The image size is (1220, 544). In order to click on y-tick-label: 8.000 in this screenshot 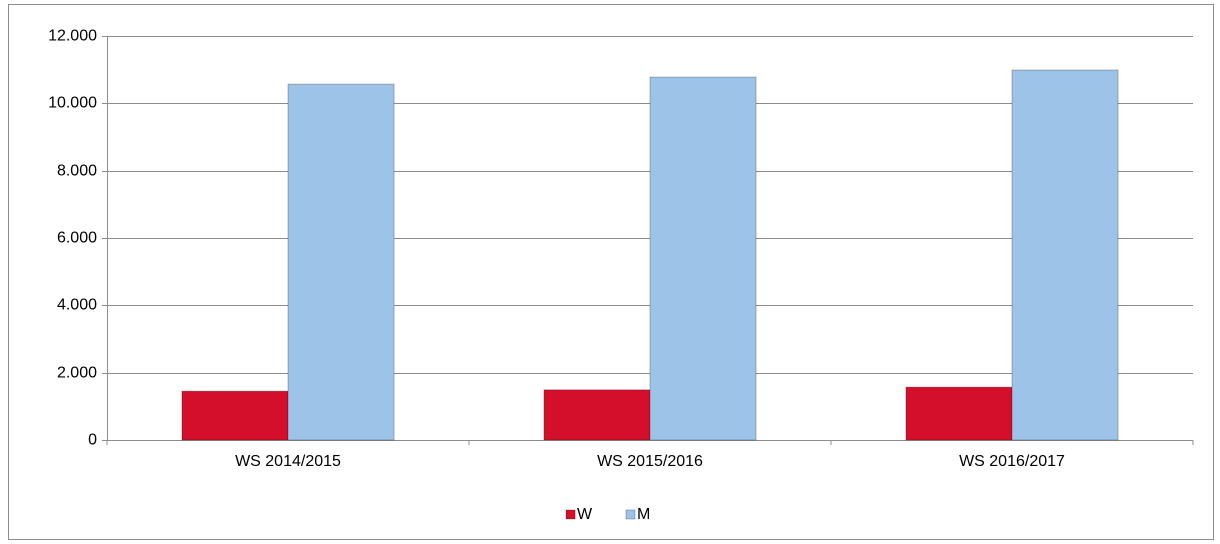, I will do `click(77, 171)`.